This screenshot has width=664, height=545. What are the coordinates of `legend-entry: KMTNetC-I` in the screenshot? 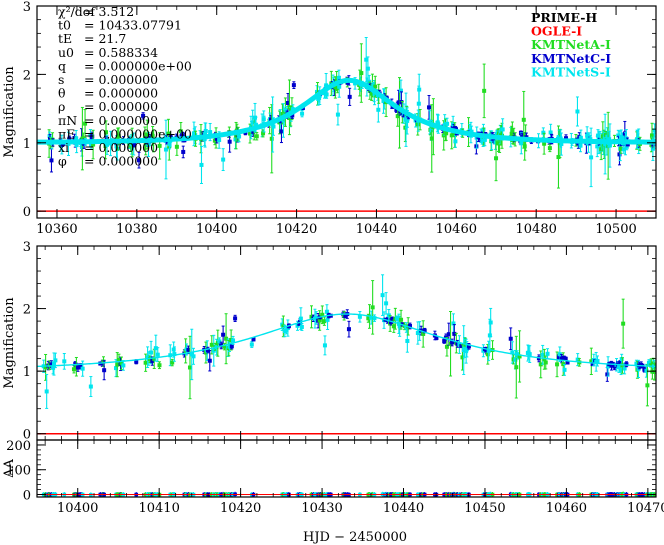 It's located at (571, 58).